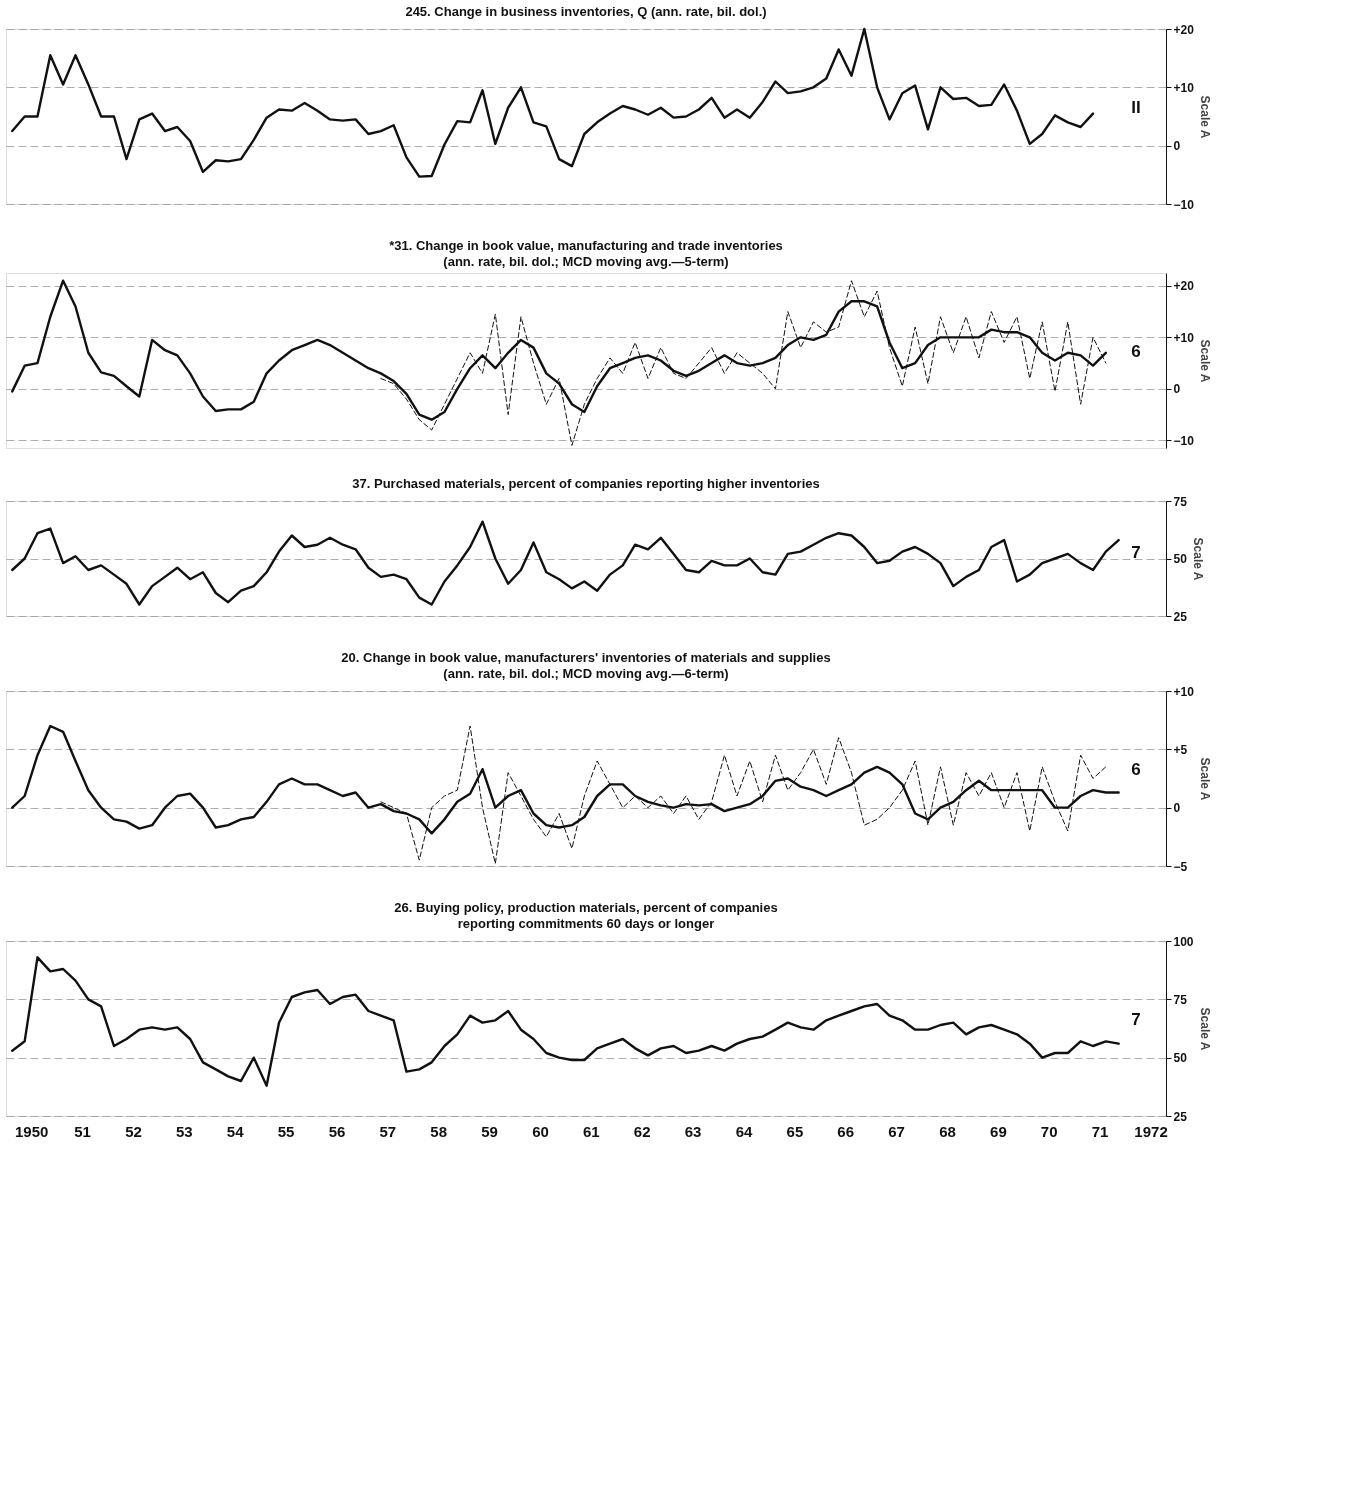 The height and width of the screenshot is (1489, 1362). I want to click on x-tick-label: 70, so click(1049, 1131).